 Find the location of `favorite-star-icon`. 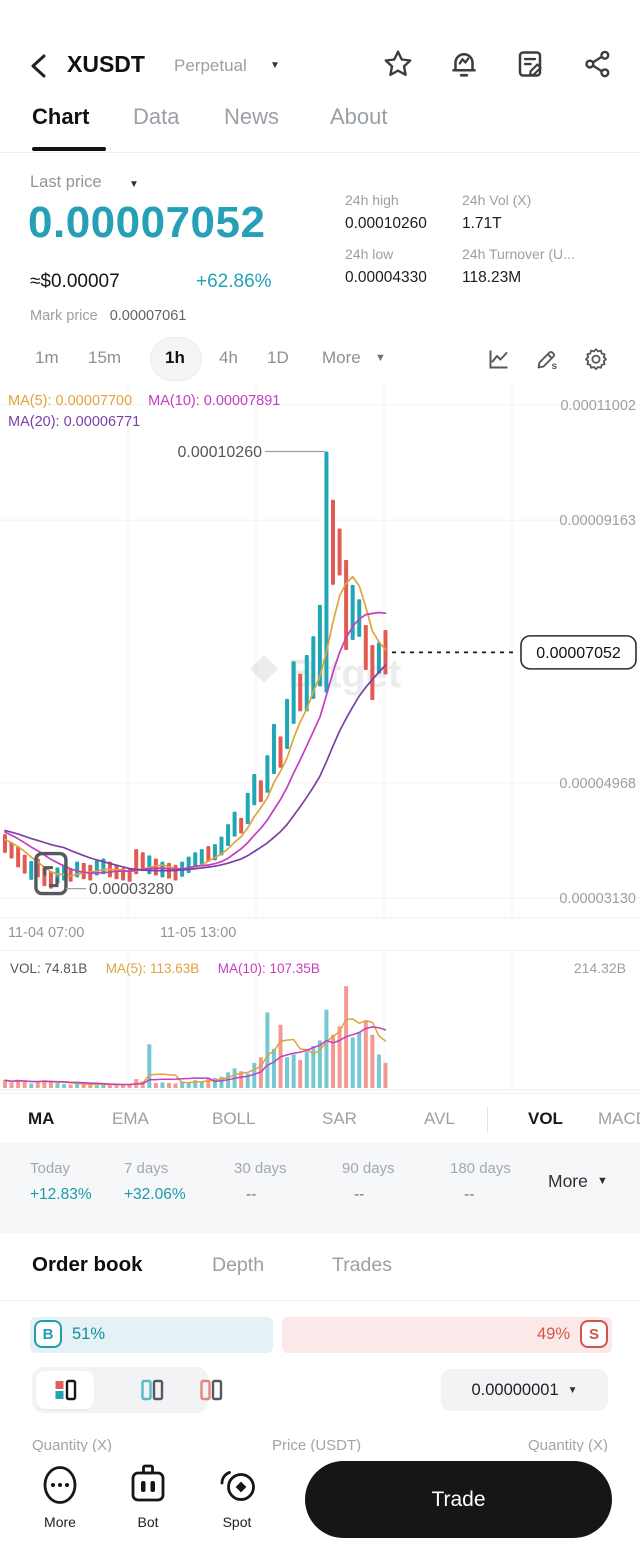

favorite-star-icon is located at coordinates (398, 64).